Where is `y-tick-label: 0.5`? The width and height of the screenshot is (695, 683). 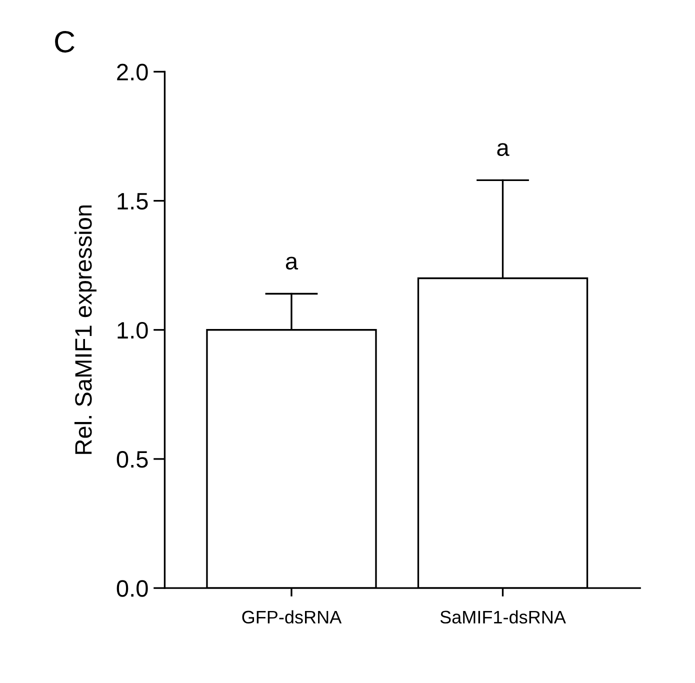 y-tick-label: 0.5 is located at coordinates (132, 459).